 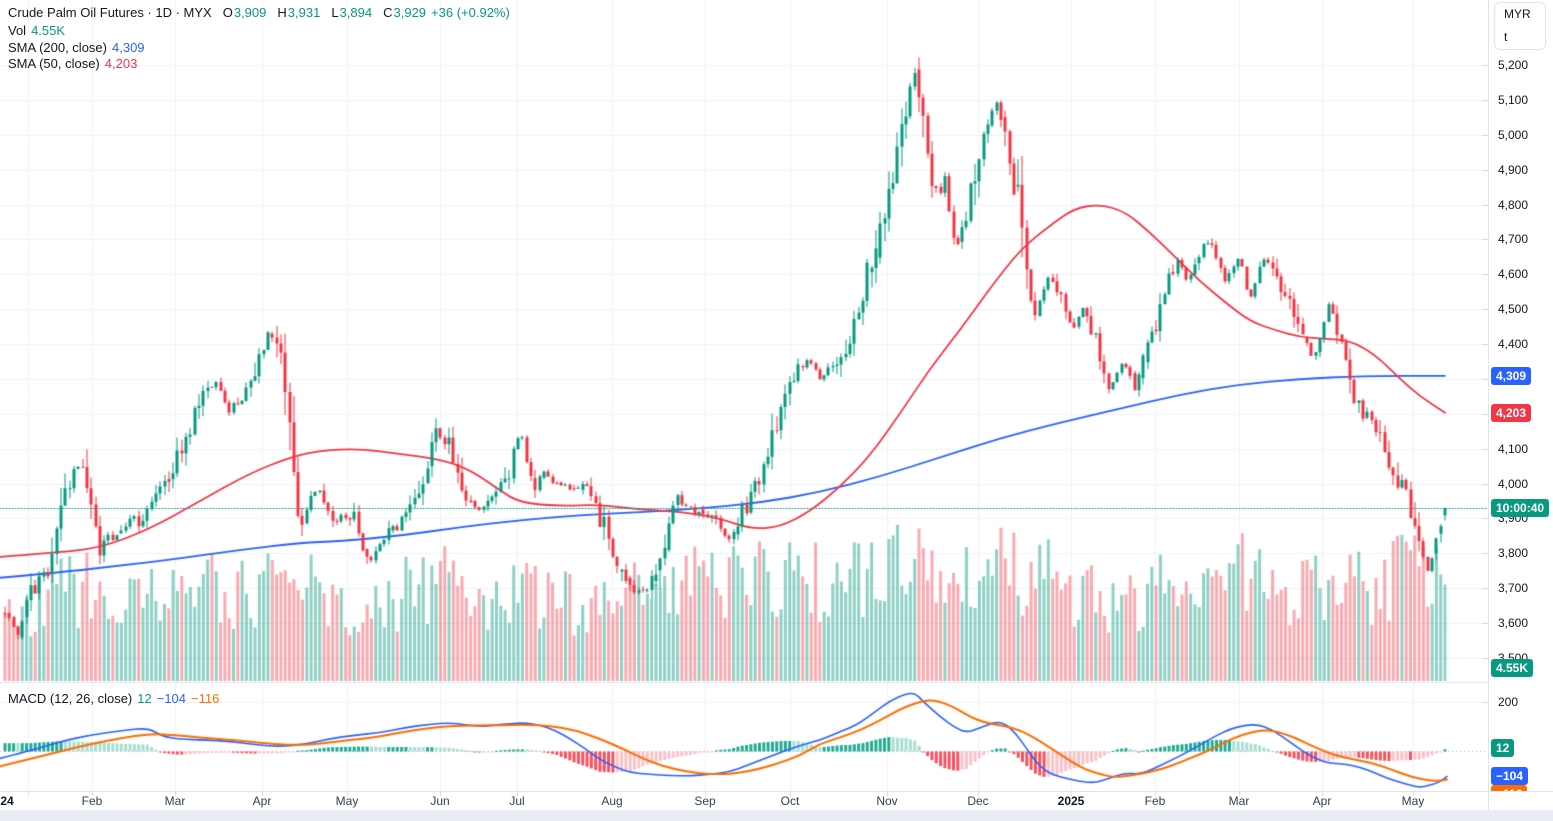 What do you see at coordinates (410, 12) in the screenshot?
I see `close-value: 3,929` at bounding box center [410, 12].